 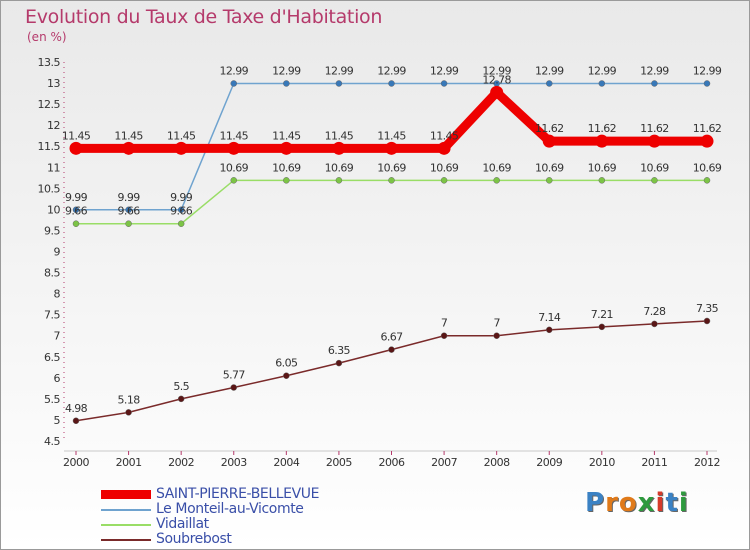 I want to click on y-tick-label: 6.5, so click(x=52, y=357).